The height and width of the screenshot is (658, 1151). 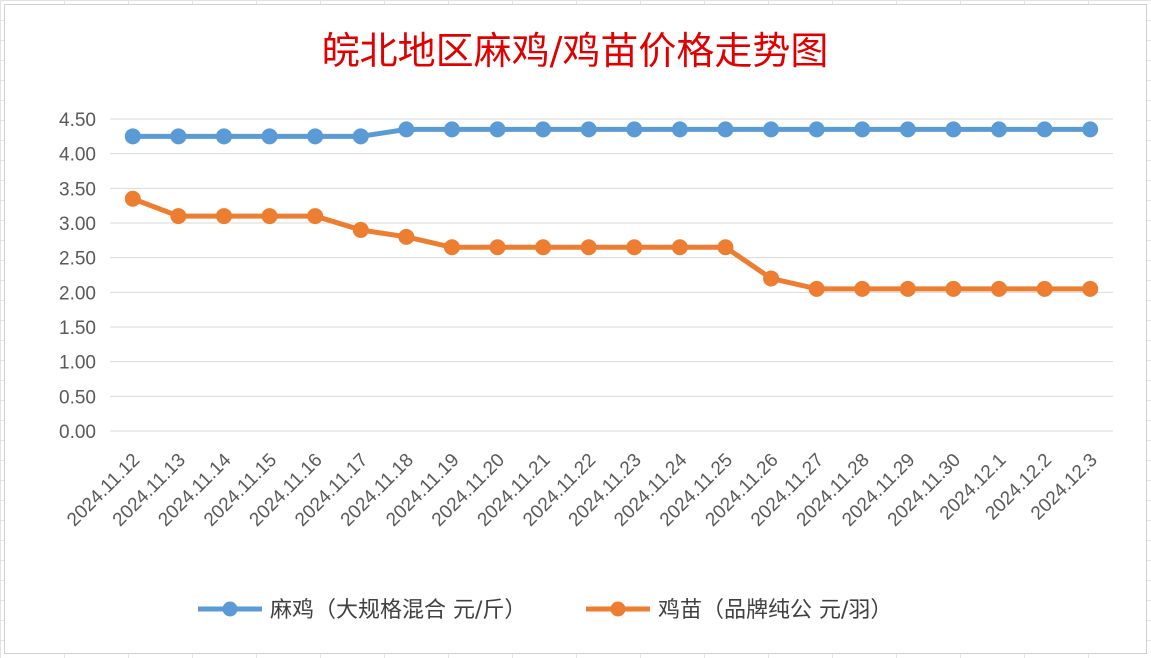 What do you see at coordinates (77, 259) in the screenshot?
I see `y-tick-label: 2.50` at bounding box center [77, 259].